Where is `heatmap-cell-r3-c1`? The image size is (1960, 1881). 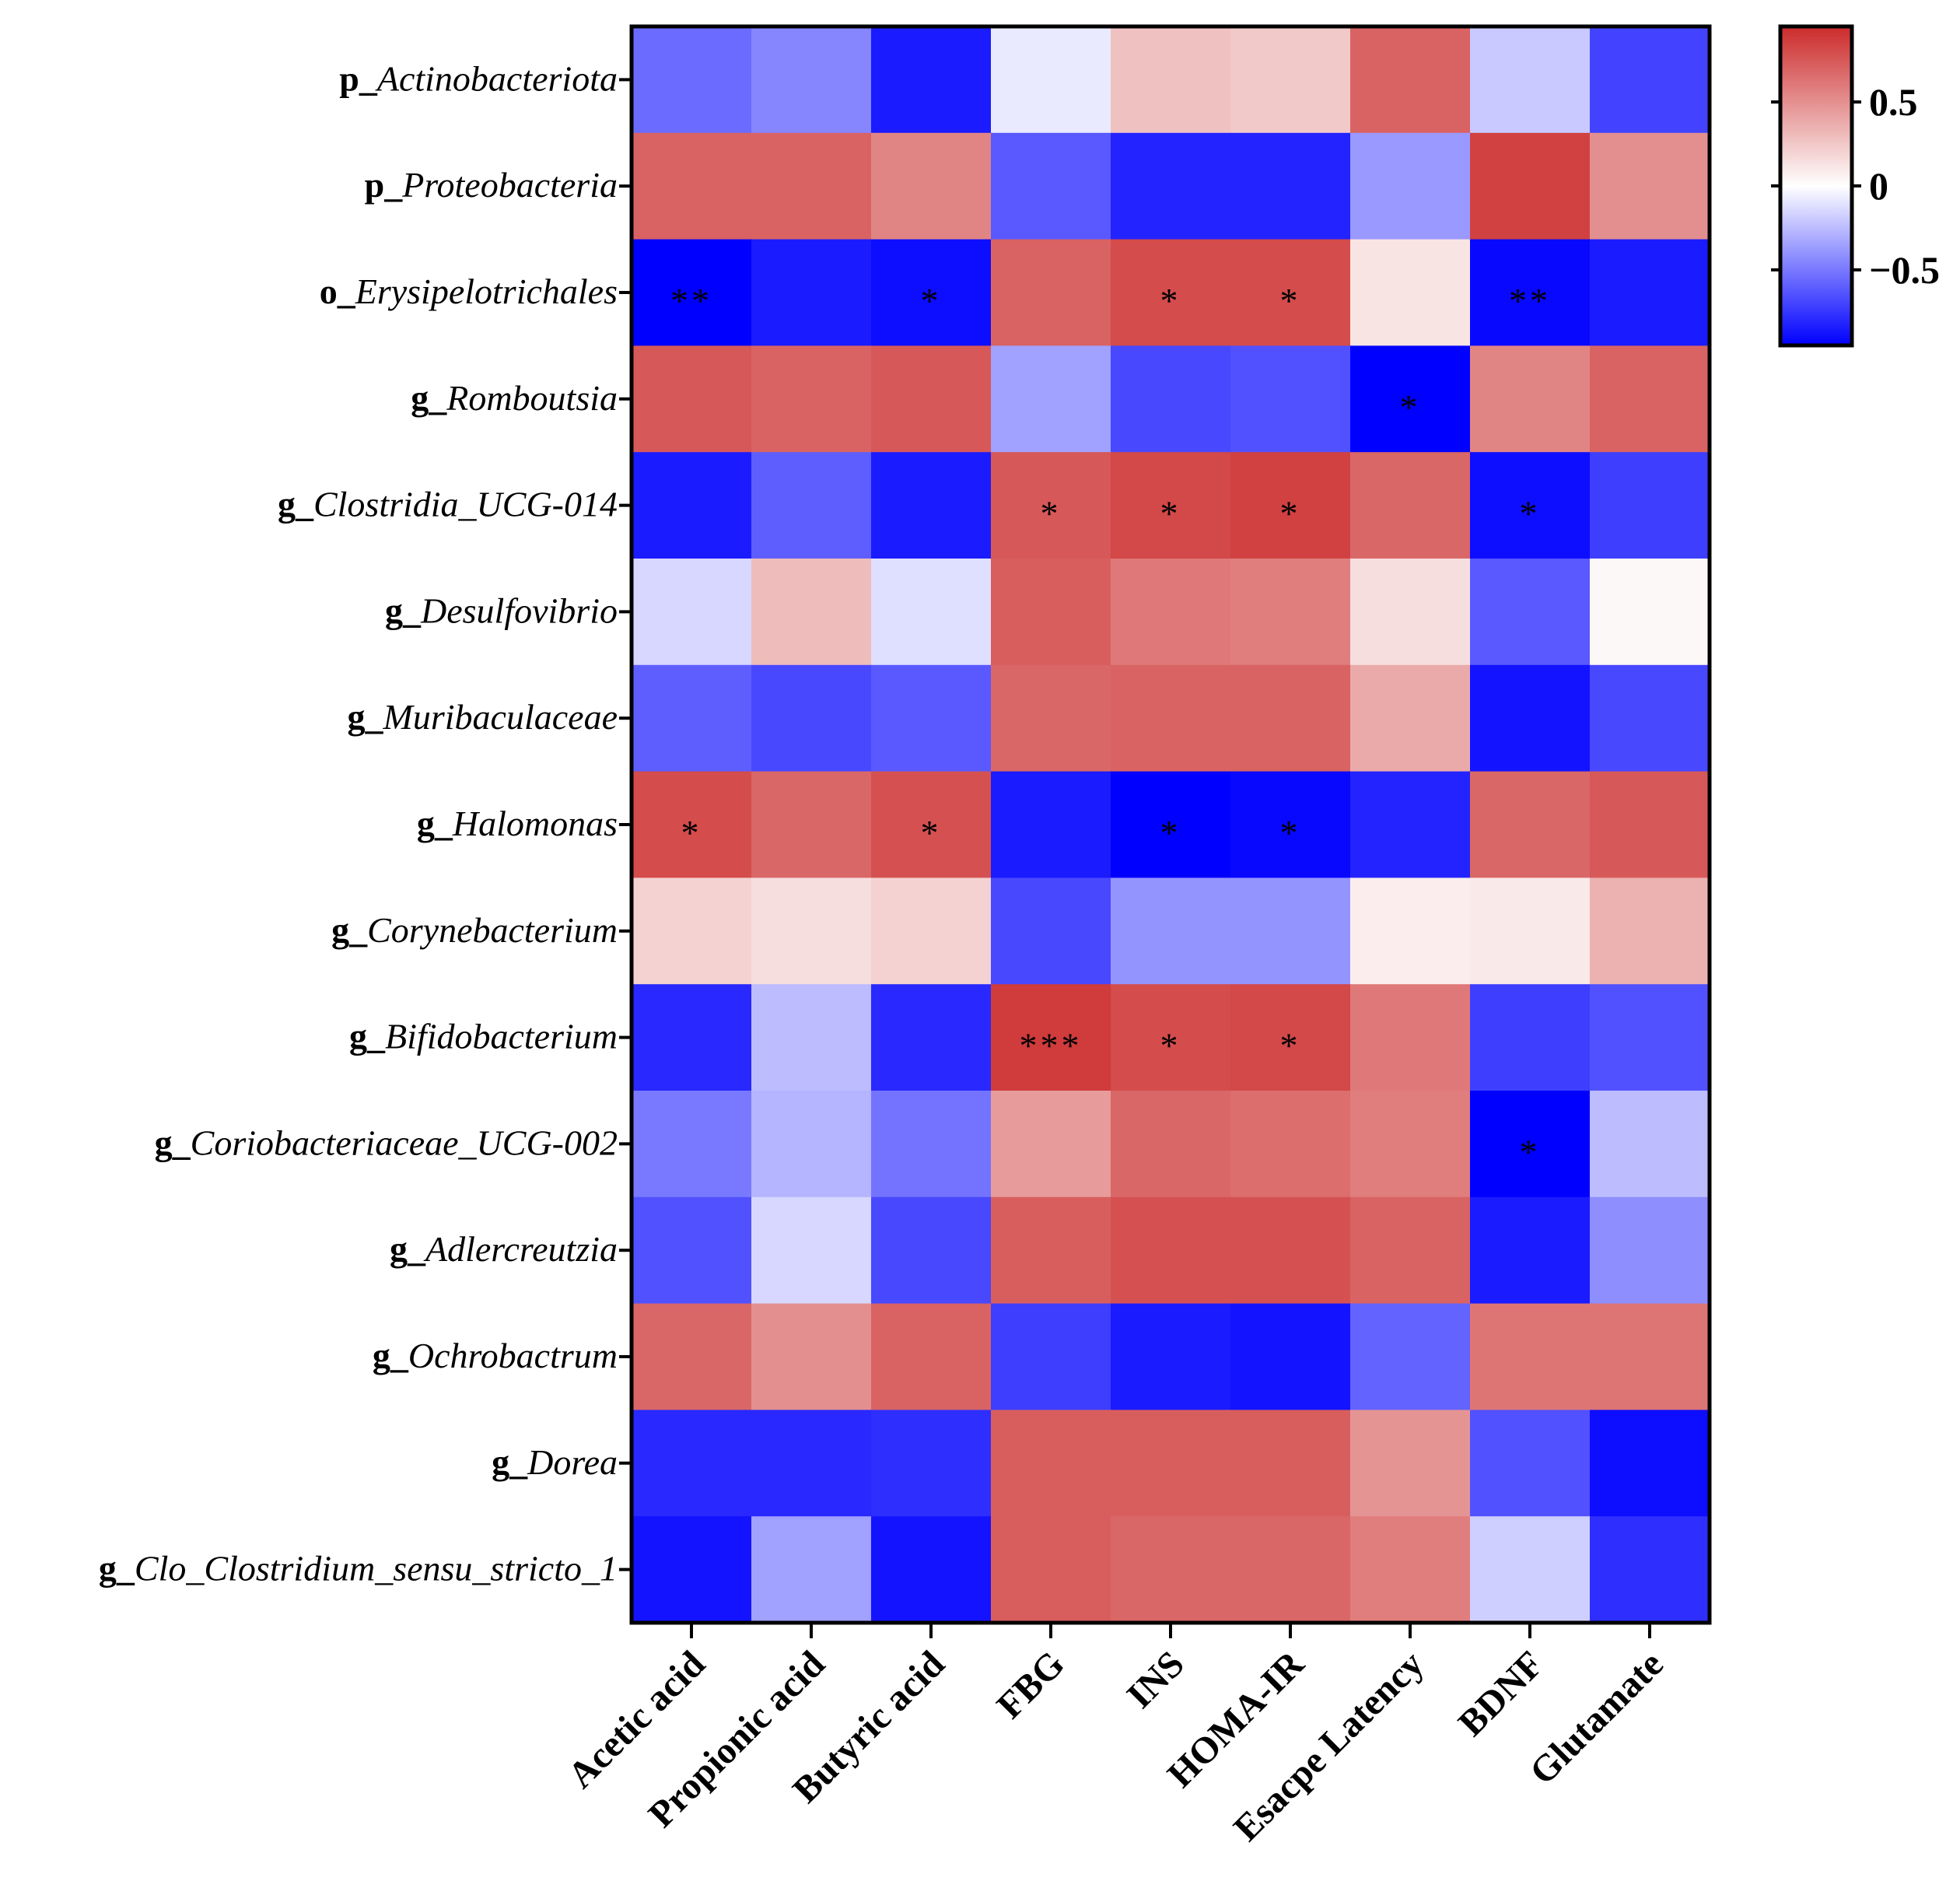
heatmap-cell-r3-c1 is located at coordinates (811, 399).